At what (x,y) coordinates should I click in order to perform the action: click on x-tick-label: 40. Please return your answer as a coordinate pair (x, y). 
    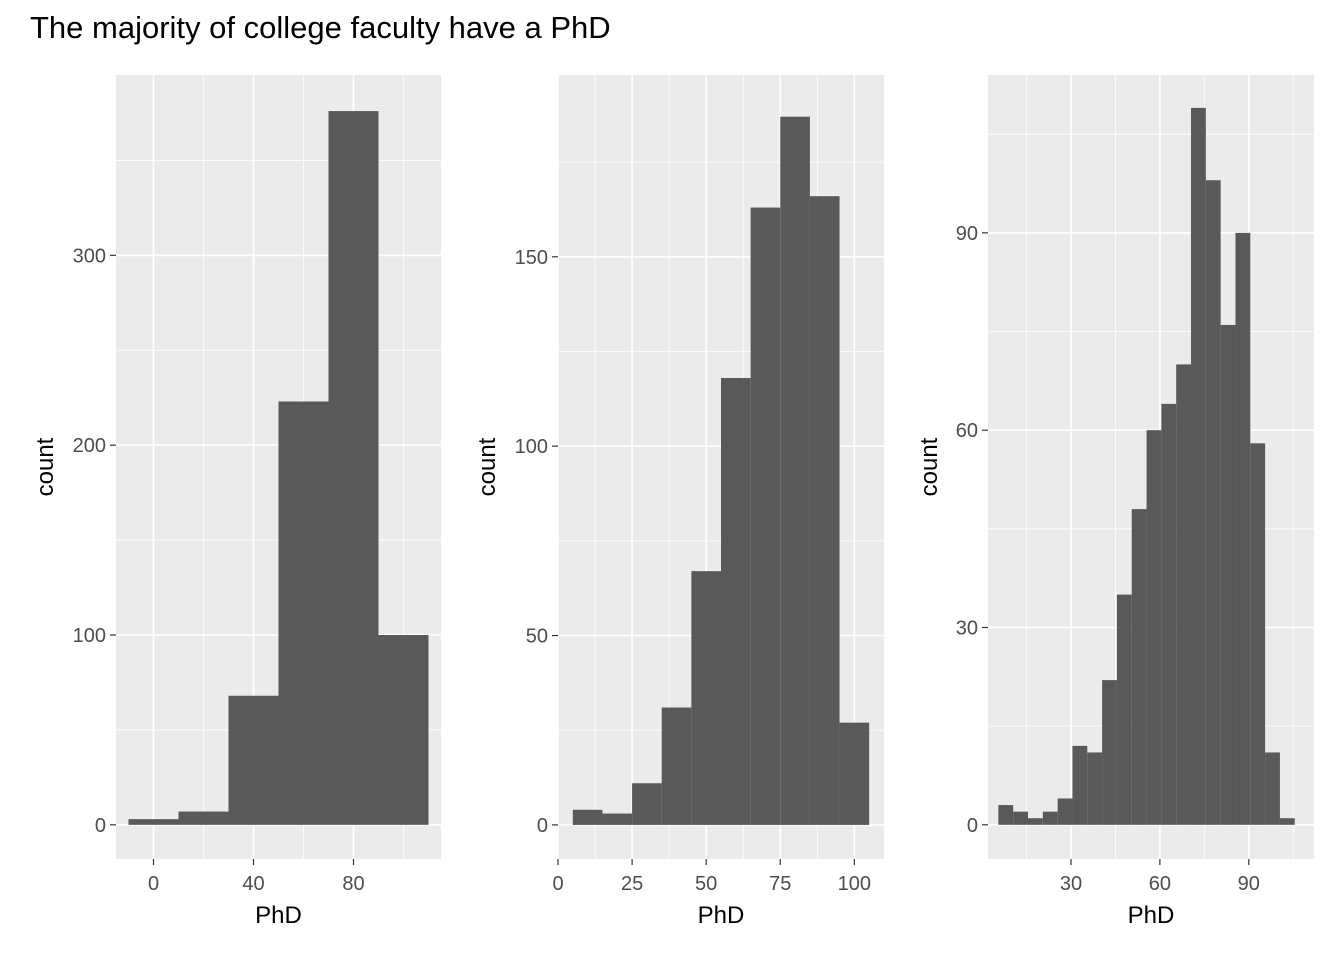
    Looking at the image, I should click on (253, 884).